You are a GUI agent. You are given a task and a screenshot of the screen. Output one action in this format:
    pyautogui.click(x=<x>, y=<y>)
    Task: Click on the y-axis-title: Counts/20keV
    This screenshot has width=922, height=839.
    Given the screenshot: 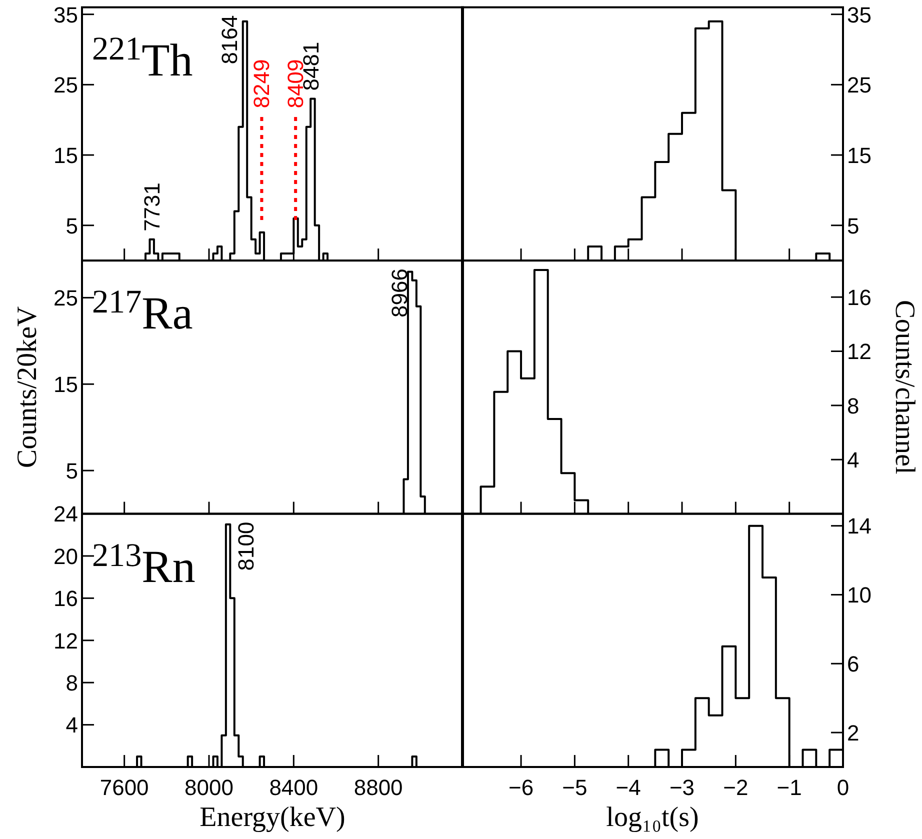 What is the action you would take?
    pyautogui.click(x=27, y=387)
    